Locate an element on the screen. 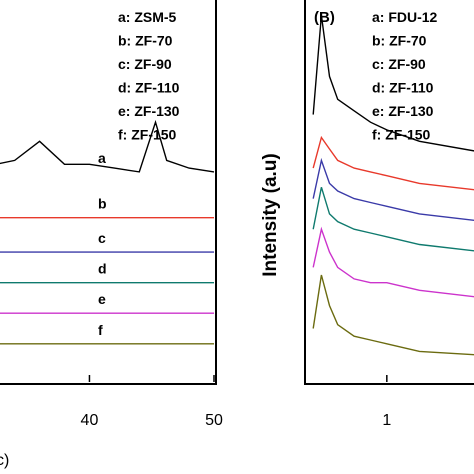 This screenshot has height=474, width=474. curve-label: f is located at coordinates (100, 330).